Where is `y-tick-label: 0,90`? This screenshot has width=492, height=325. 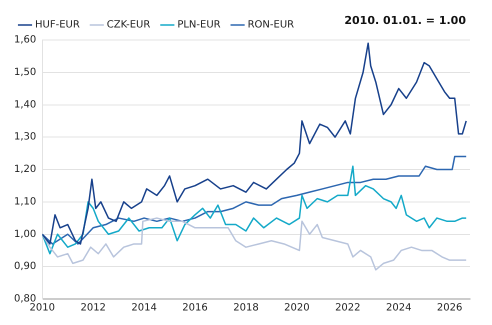
y-tick-label: 0,90 is located at coordinates (25, 266).